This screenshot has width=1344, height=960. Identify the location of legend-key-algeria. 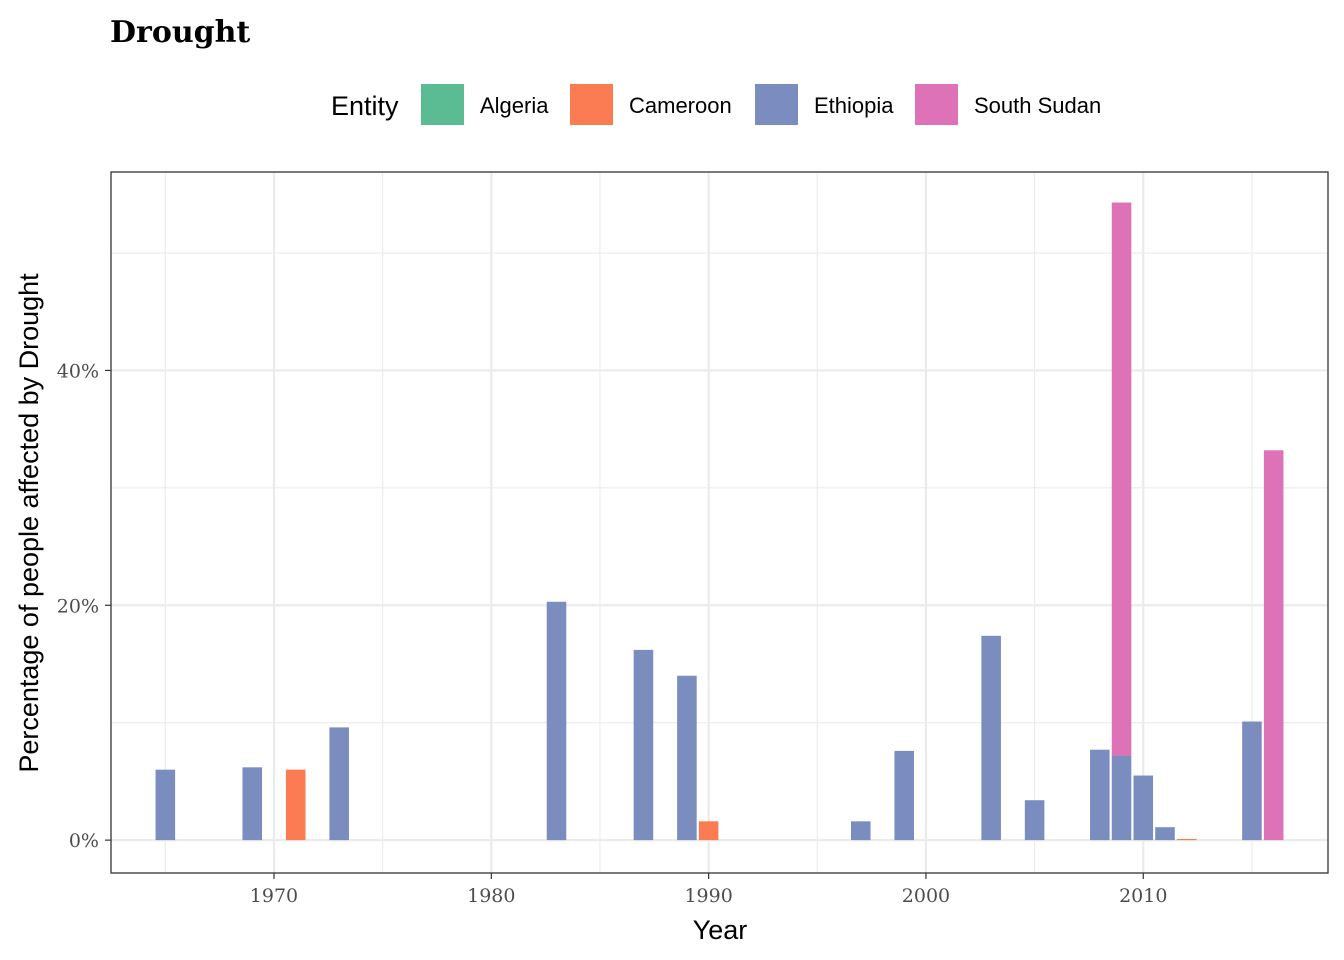
(442, 104).